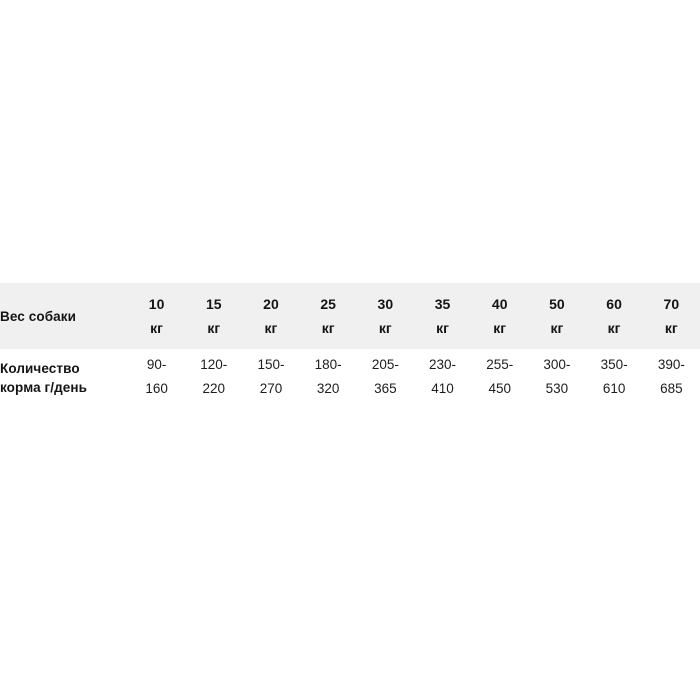 This screenshot has height=700, width=700. Describe the element at coordinates (156, 388) in the screenshot. I see `amount-high: 160` at that location.